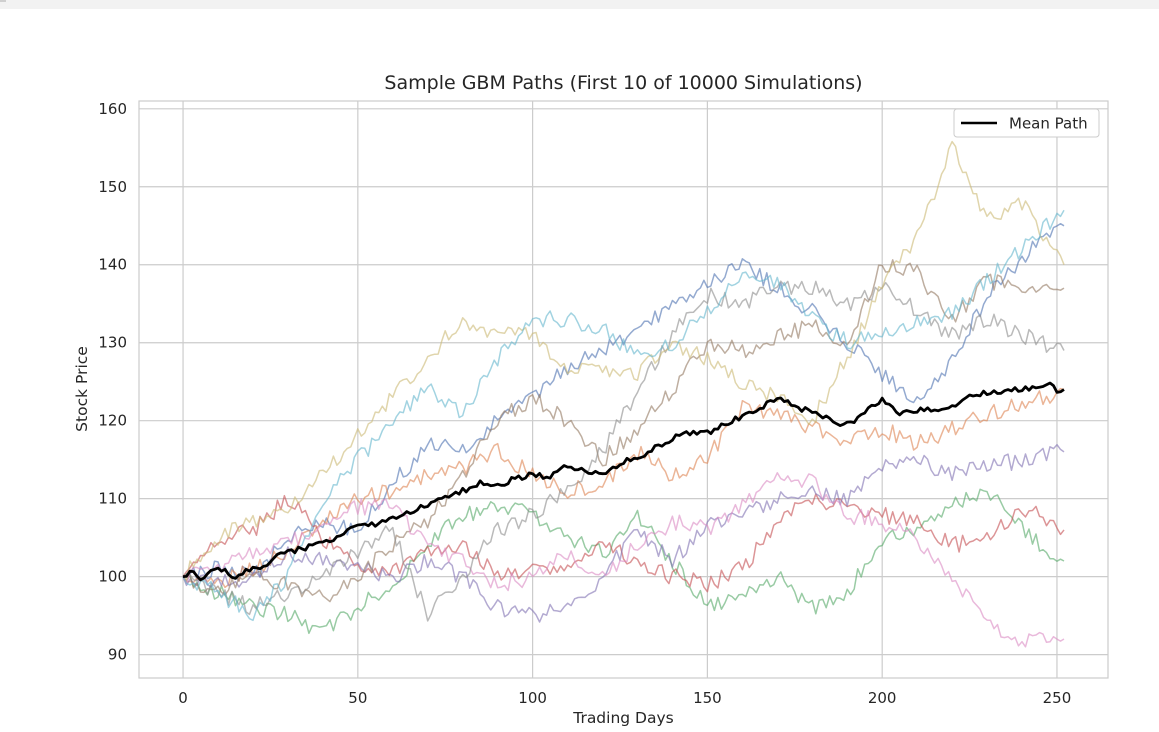  Describe the element at coordinates (1048, 124) in the screenshot. I see `legend-label-mean-path: Mean Path` at that location.